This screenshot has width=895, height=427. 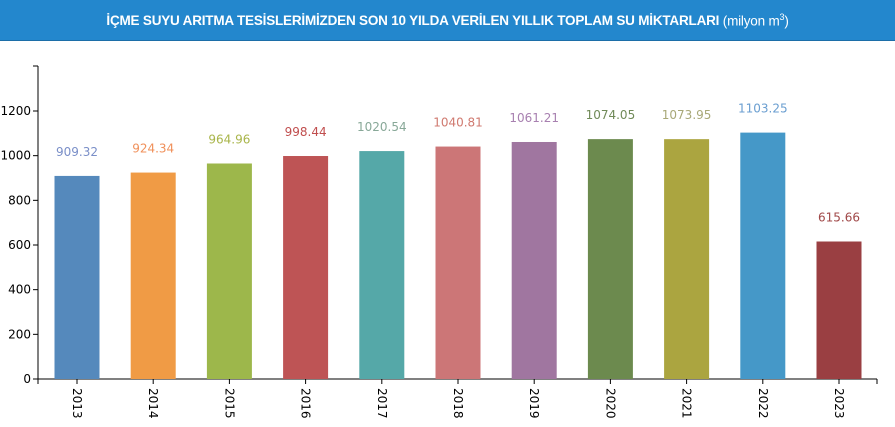 What do you see at coordinates (27, 379) in the screenshot?
I see `y-tick-label: 0` at bounding box center [27, 379].